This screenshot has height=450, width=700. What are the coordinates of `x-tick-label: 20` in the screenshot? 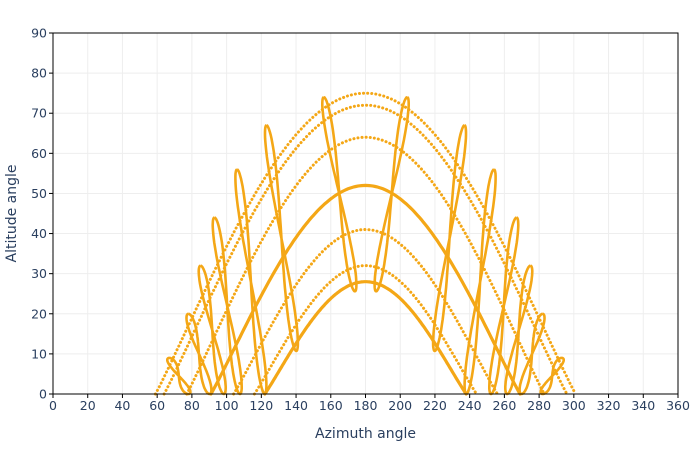 It's located at (88, 405).